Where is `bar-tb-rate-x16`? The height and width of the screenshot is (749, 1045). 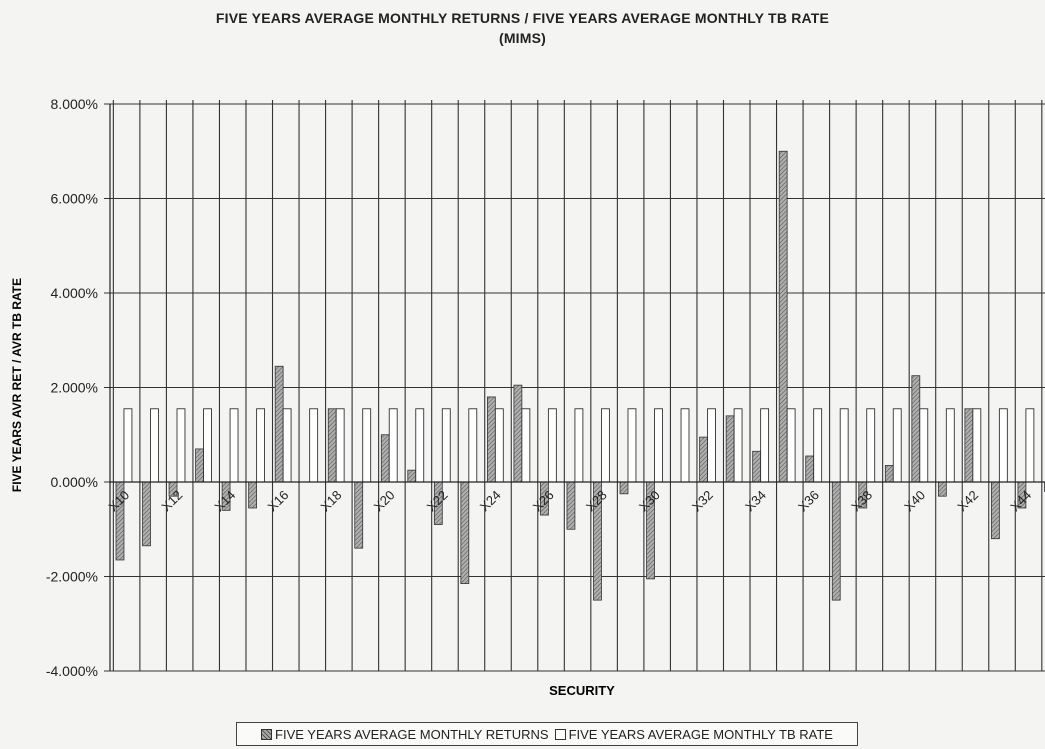
bar-tb-rate-x16 is located at coordinates (287, 445).